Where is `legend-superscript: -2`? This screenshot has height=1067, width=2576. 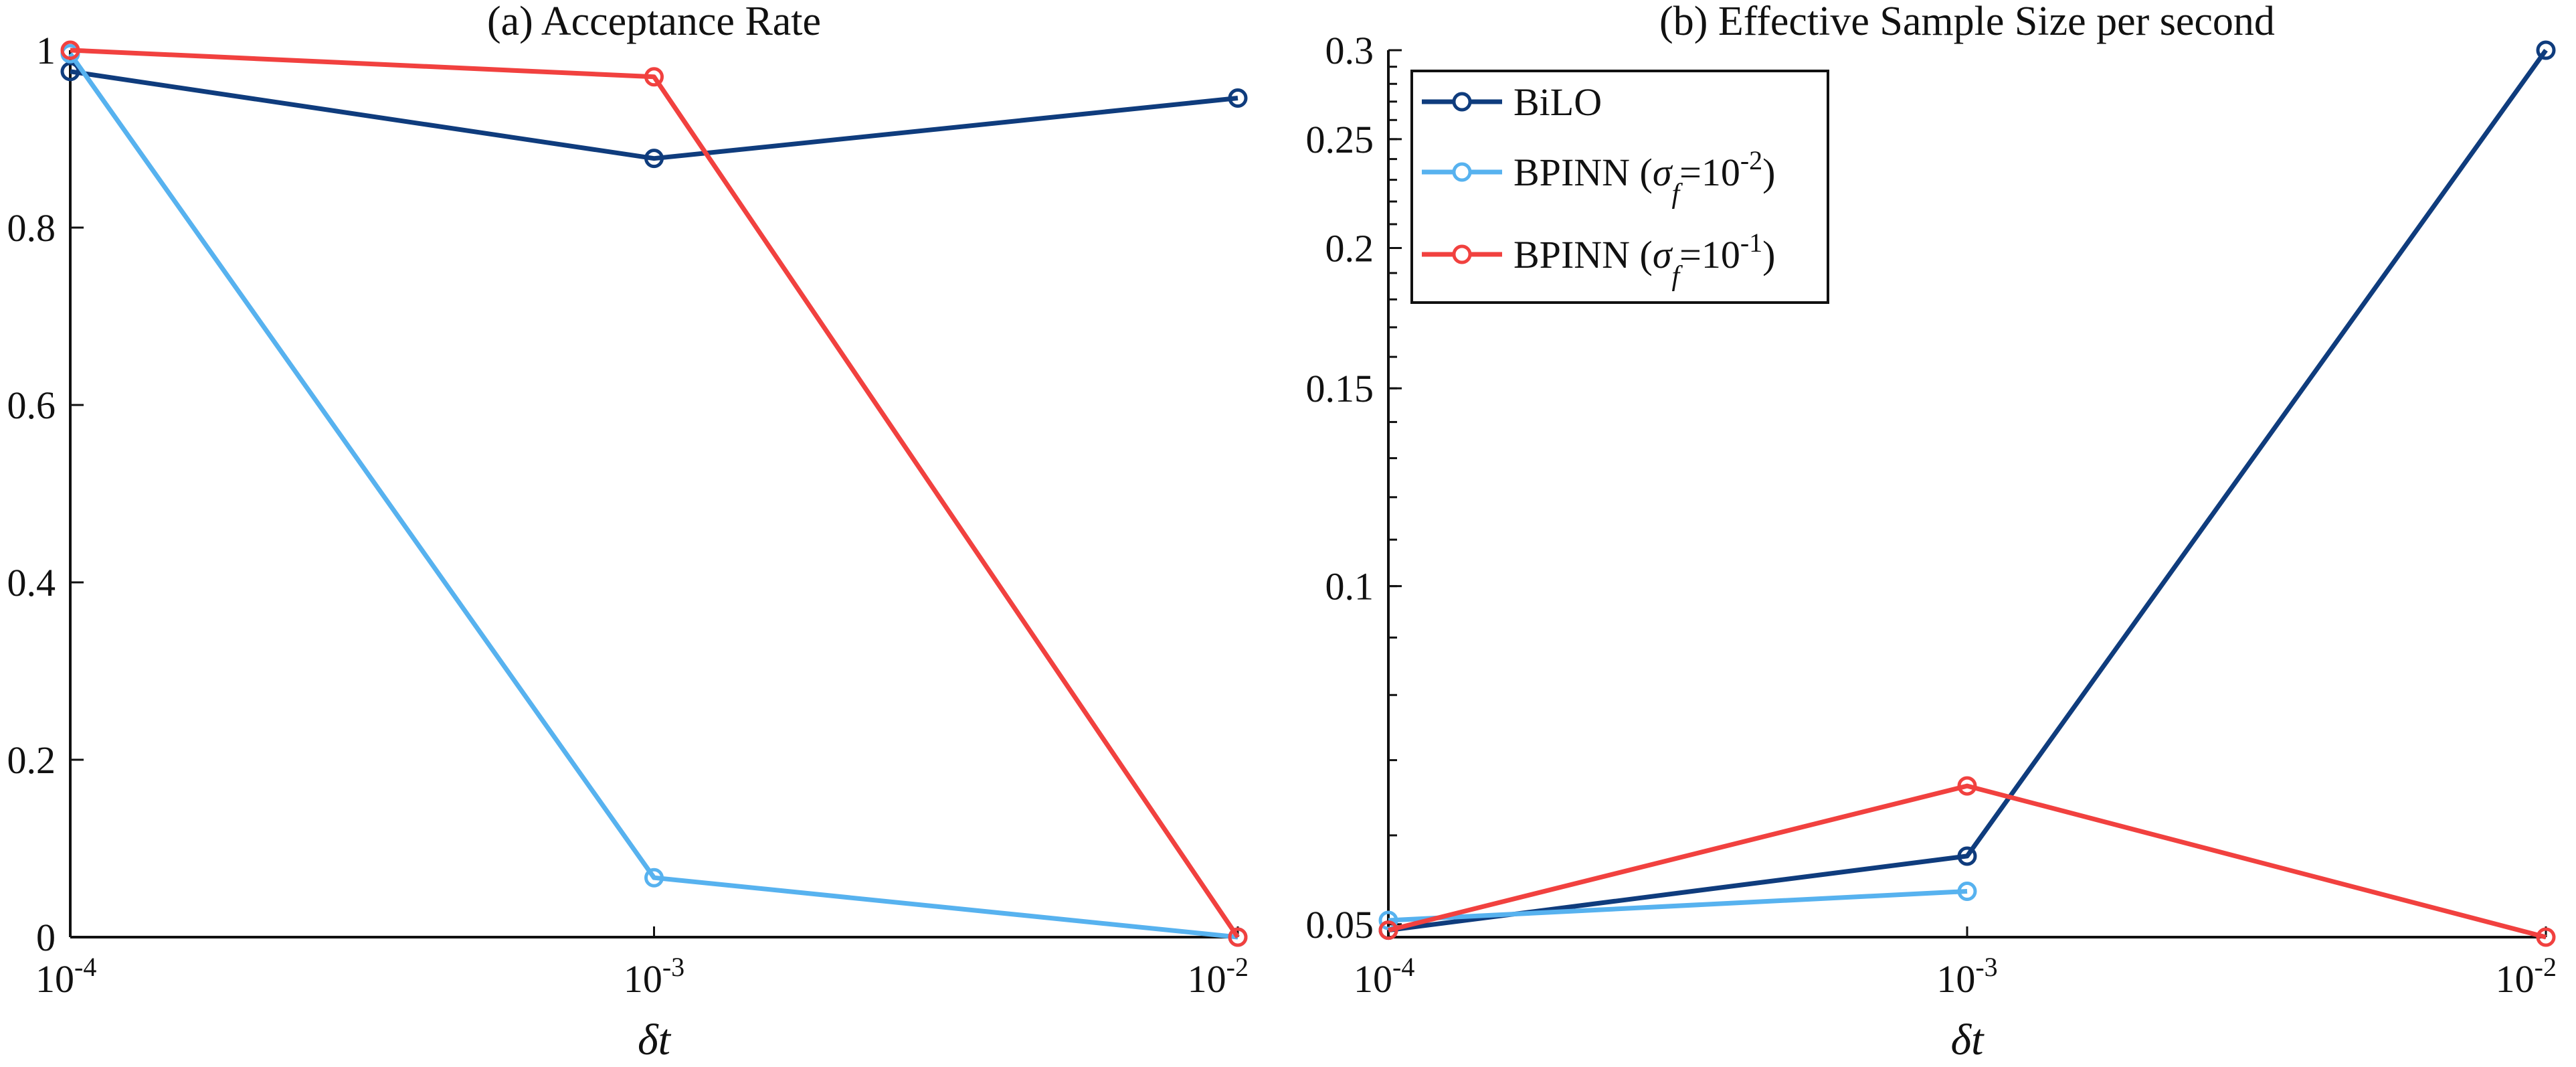 legend-superscript: -2 is located at coordinates (1751, 160).